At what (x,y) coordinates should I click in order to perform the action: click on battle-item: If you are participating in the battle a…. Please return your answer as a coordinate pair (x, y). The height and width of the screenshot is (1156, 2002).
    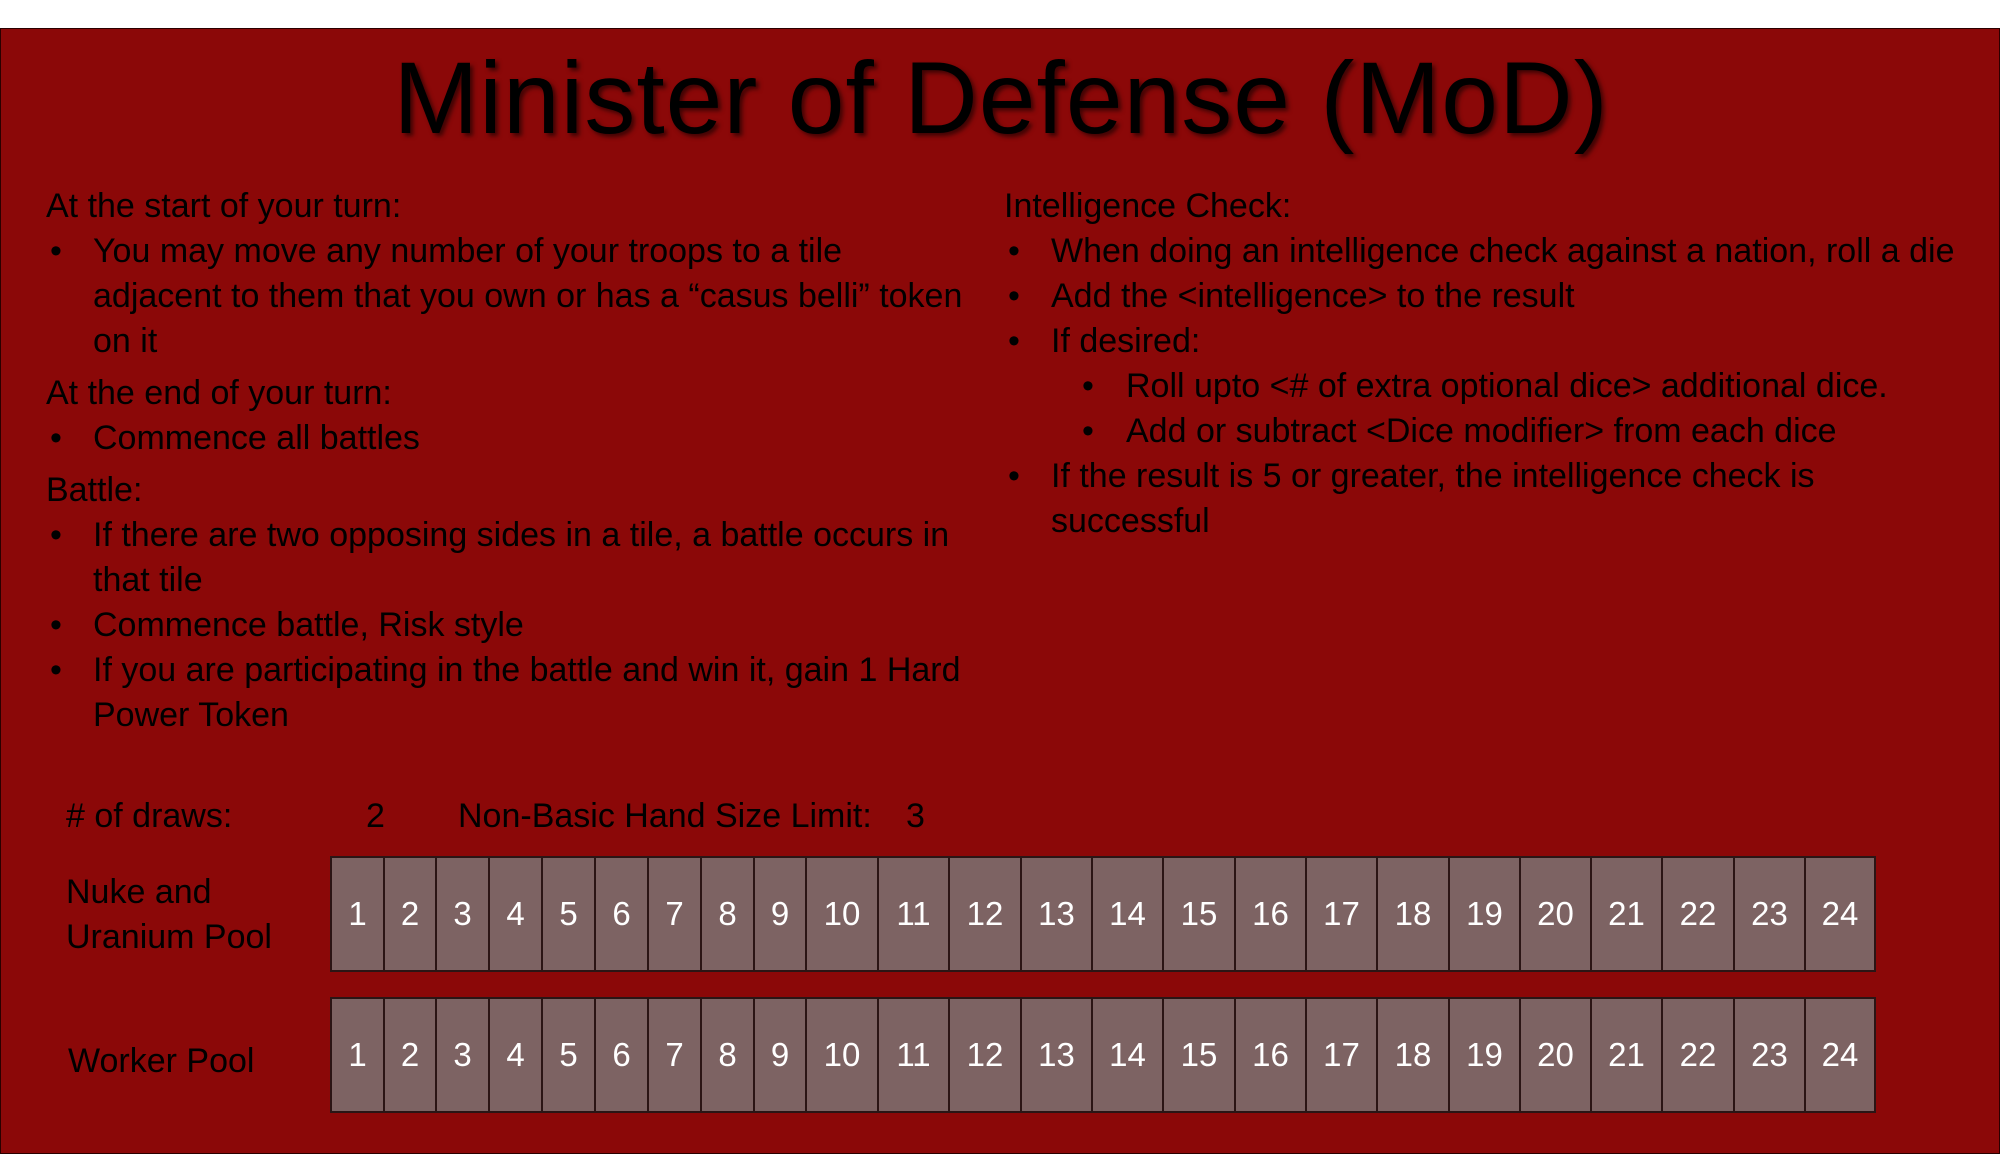
    Looking at the image, I should click on (511, 693).